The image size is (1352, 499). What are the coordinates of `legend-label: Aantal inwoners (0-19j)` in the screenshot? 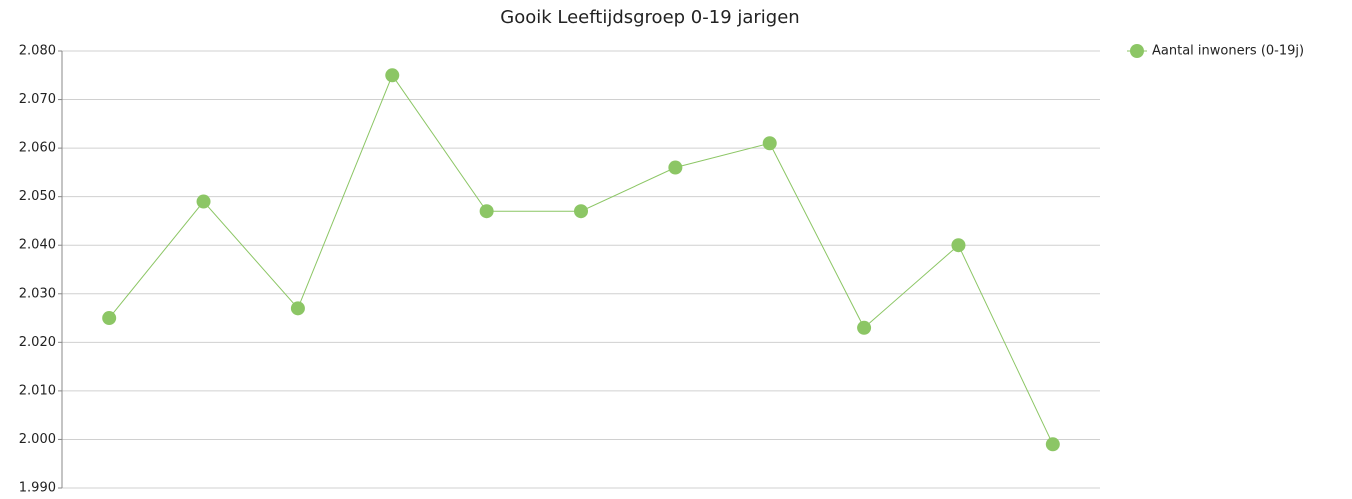 It's located at (1228, 51).